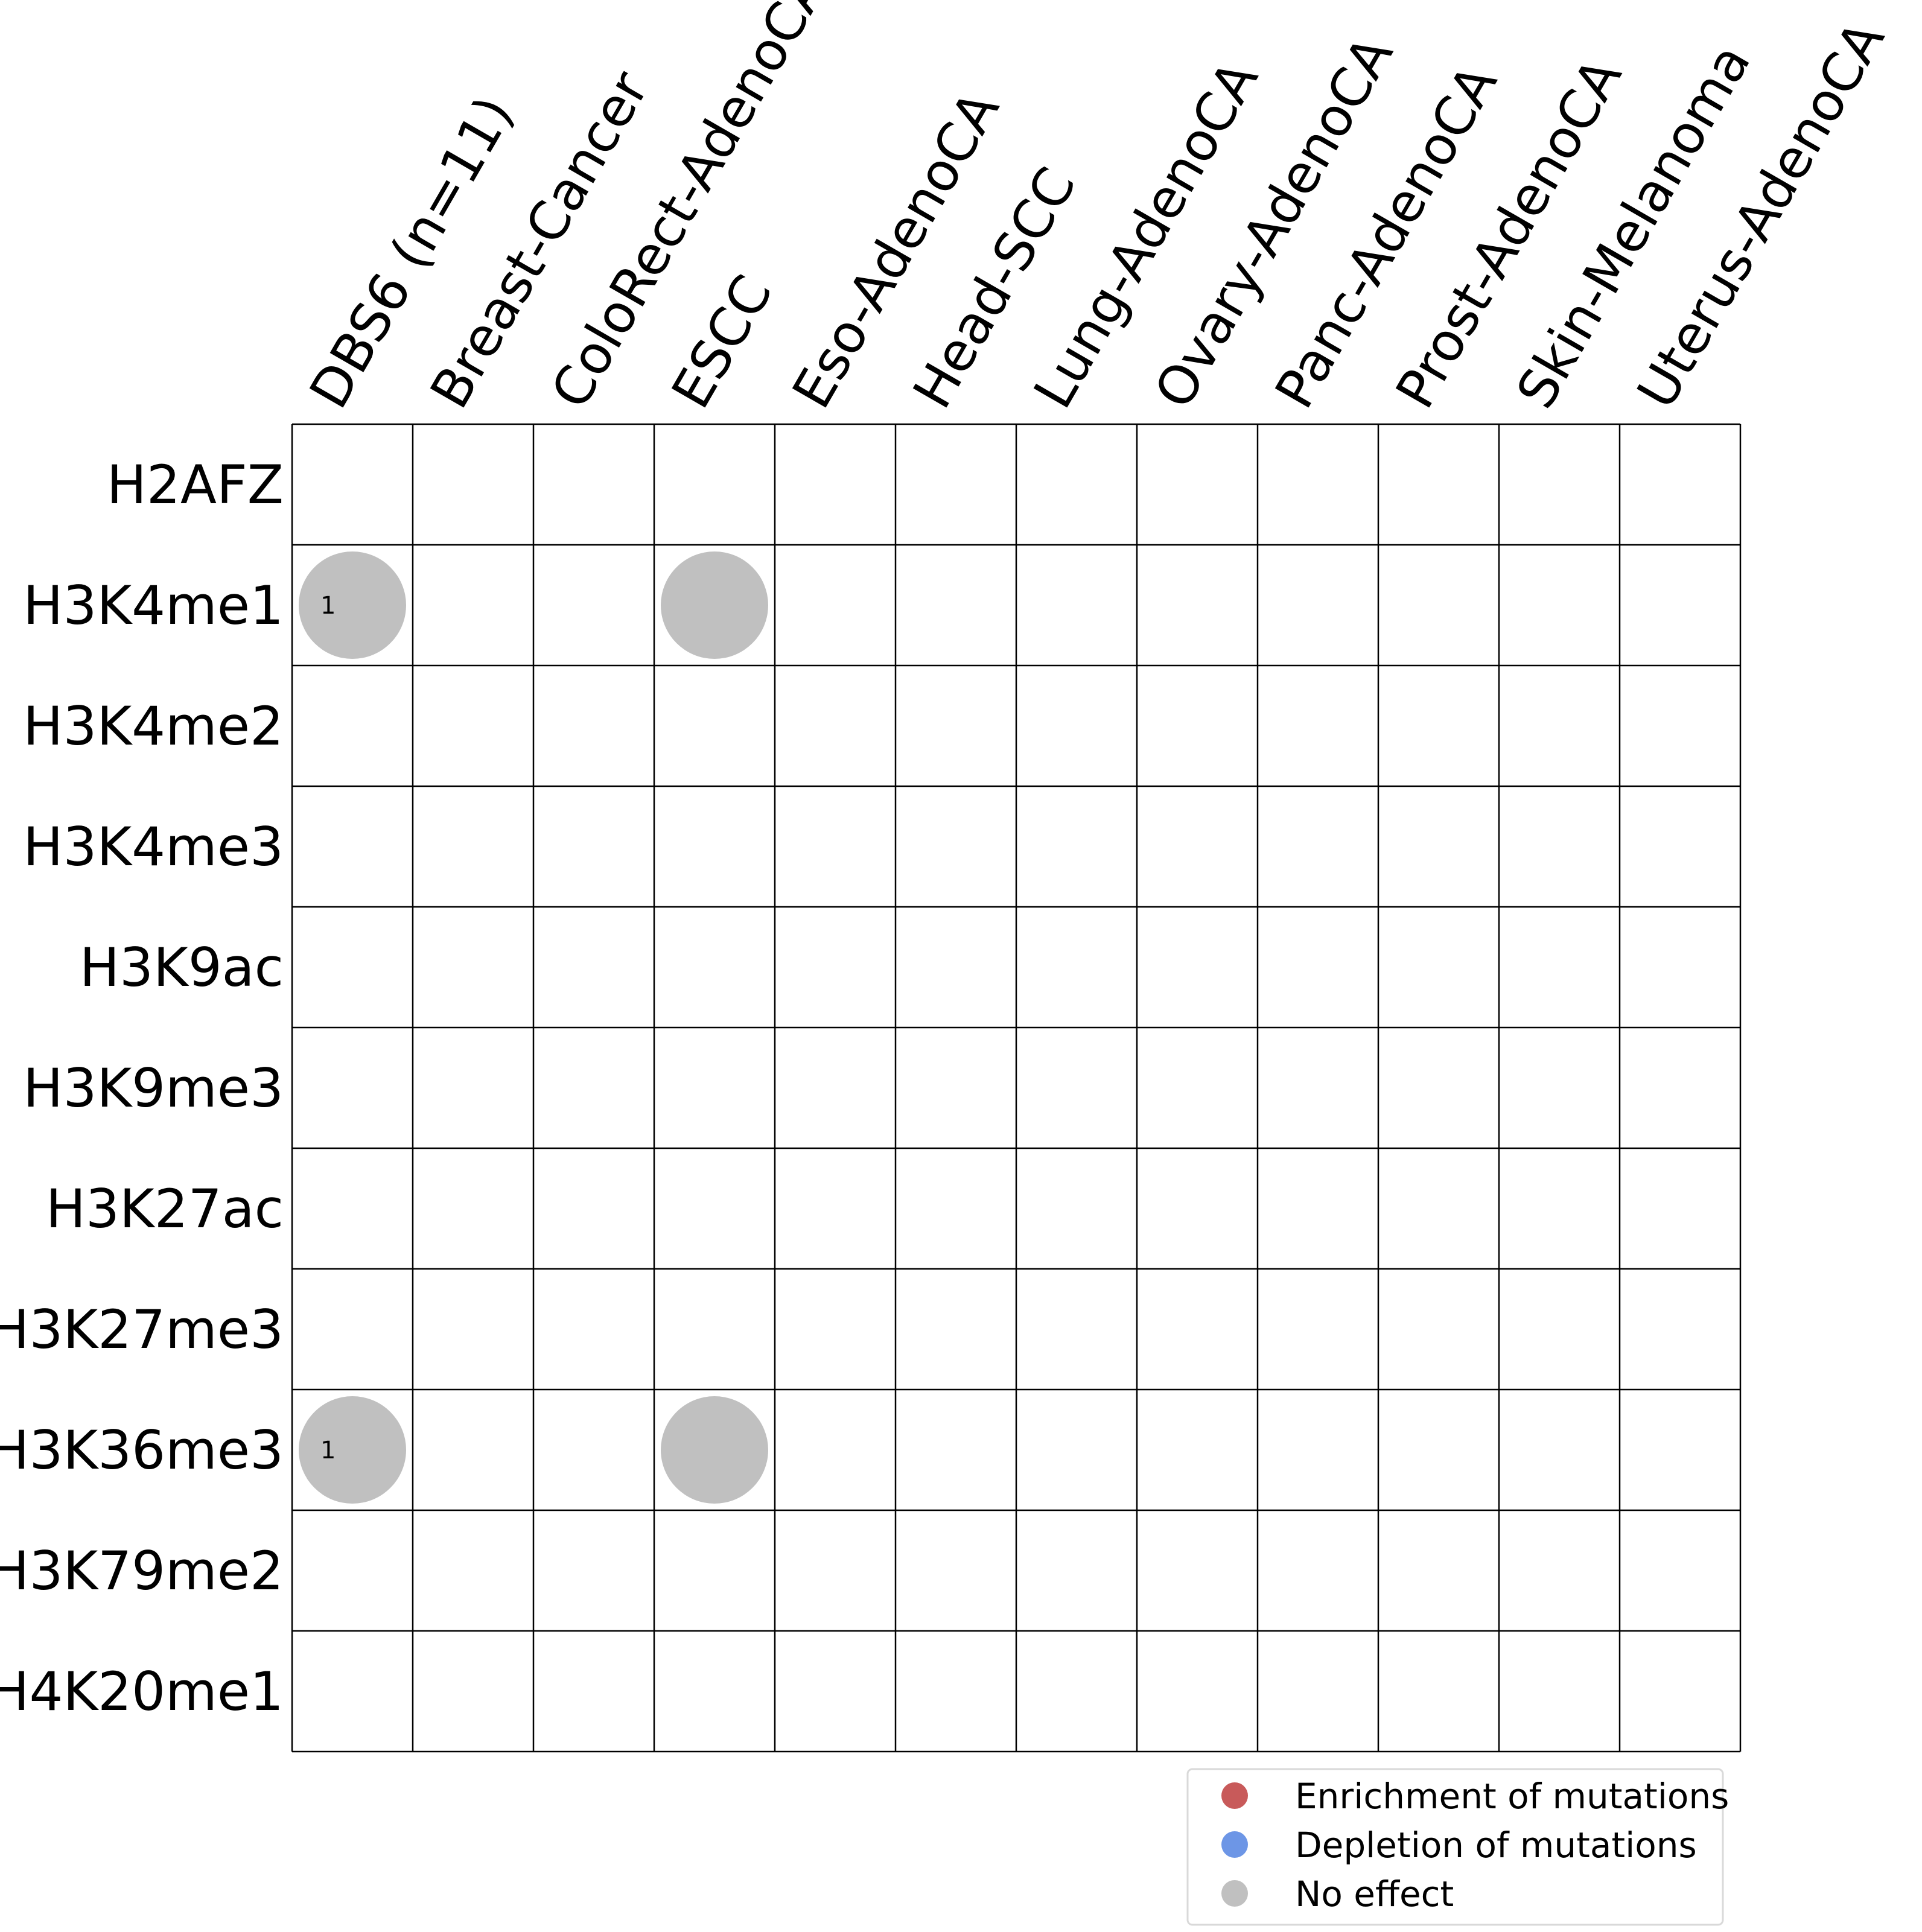  Describe the element at coordinates (142, 1571) in the screenshot. I see `row-label: H3K79me2` at that location.